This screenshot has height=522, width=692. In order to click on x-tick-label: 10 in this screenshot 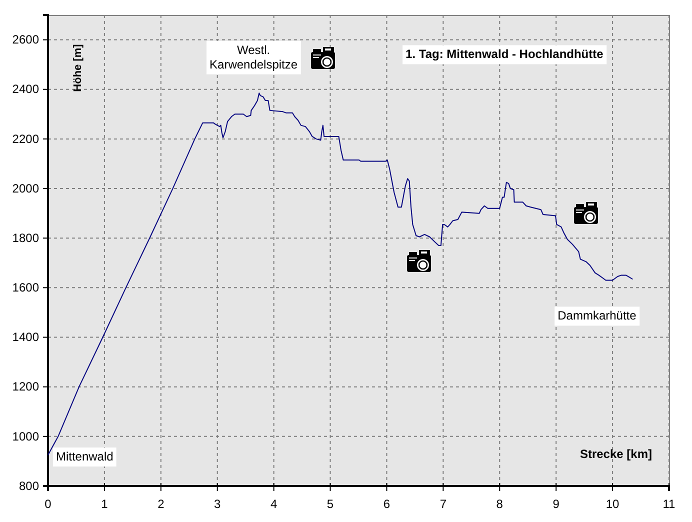, I will do `click(613, 504)`.